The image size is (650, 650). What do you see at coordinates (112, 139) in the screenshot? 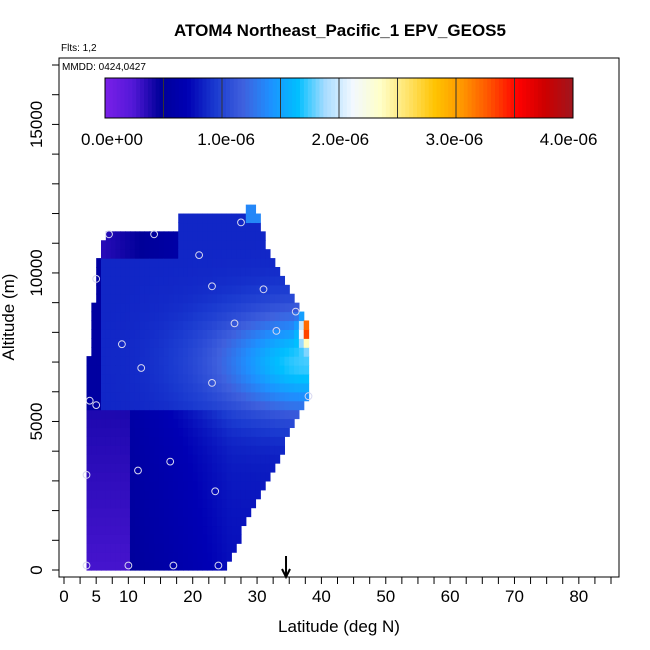
I see `colorbar-tick-label: 0.0e+00` at bounding box center [112, 139].